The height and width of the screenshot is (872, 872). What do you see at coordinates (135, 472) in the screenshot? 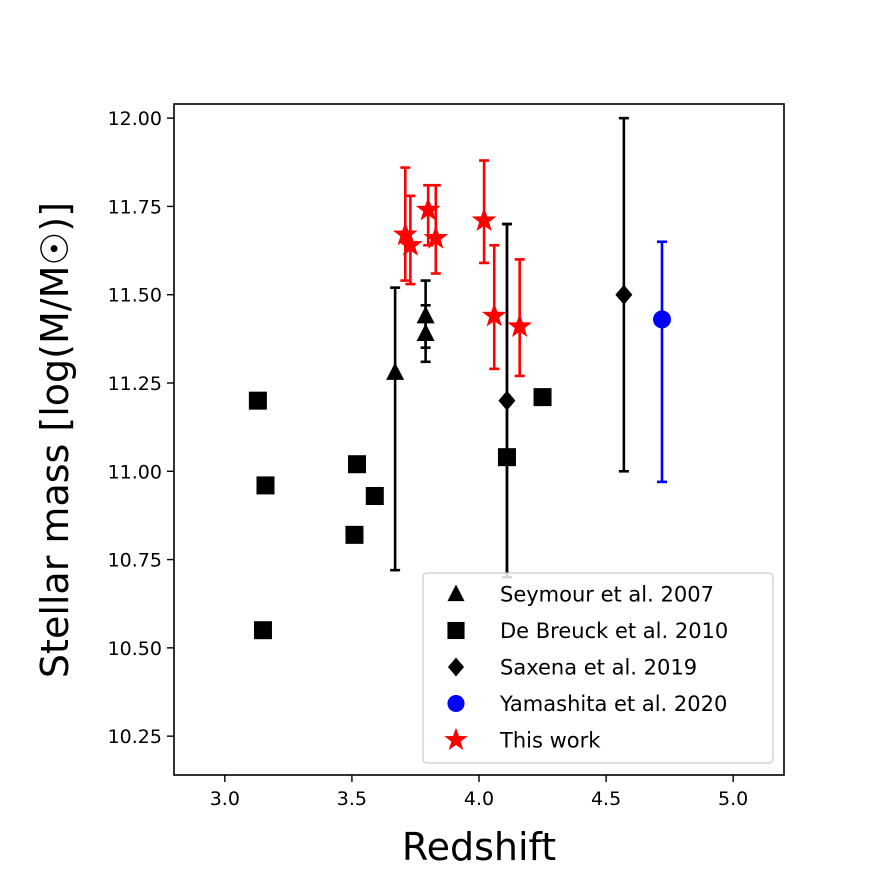
I see `y-tick-label: 11.00` at bounding box center [135, 472].